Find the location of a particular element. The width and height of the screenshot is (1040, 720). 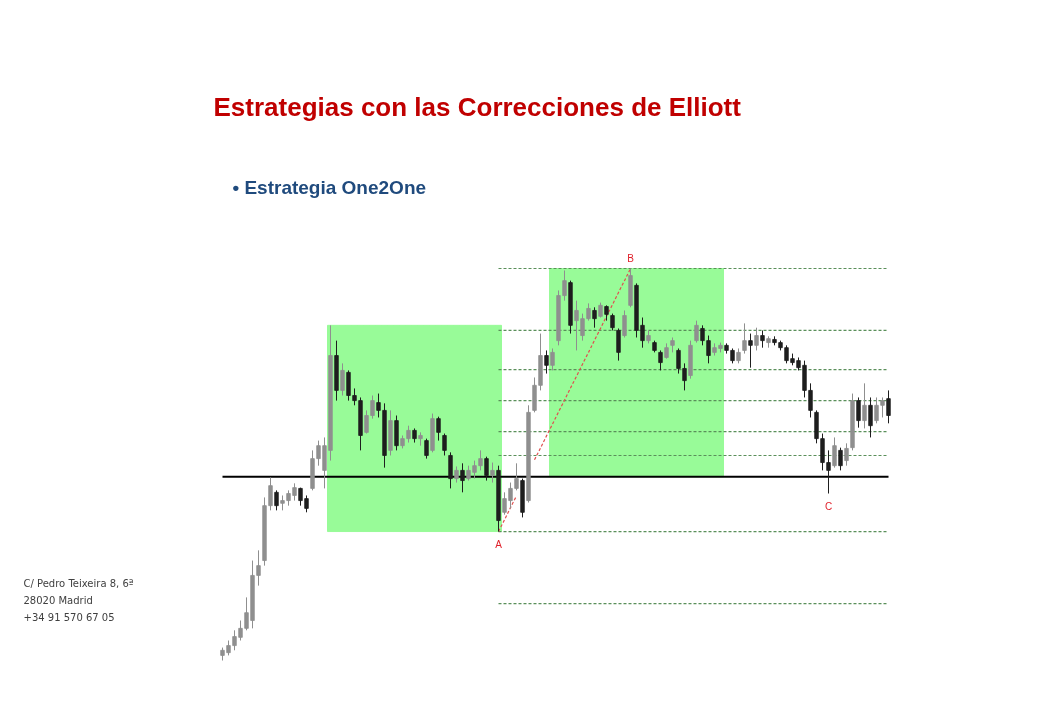

annotation: C is located at coordinates (828, 507).